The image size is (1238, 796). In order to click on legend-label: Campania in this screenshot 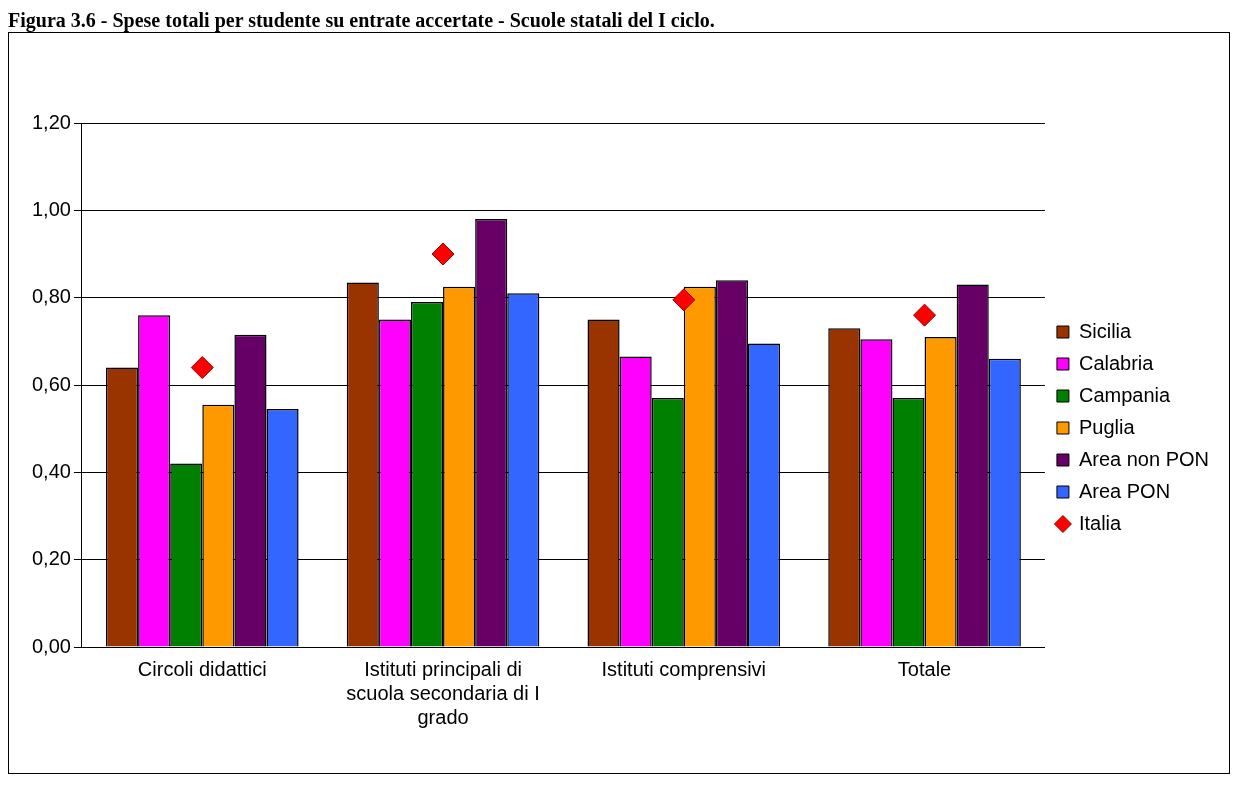, I will do `click(1124, 394)`.